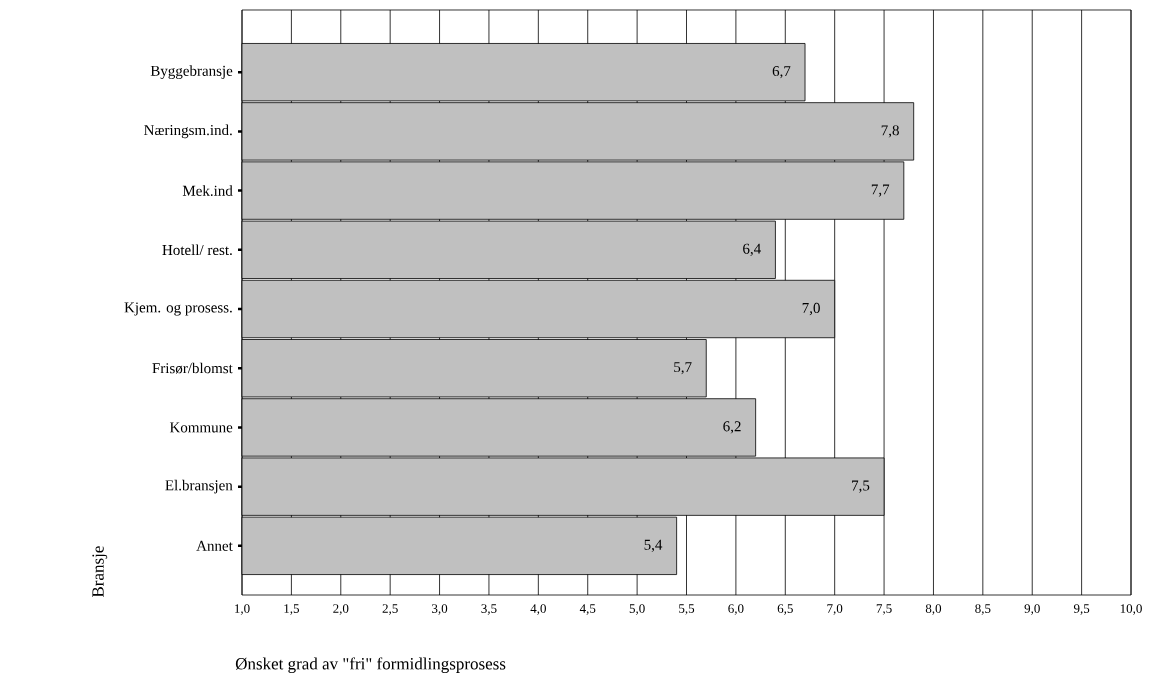 Image resolution: width=1151 pixels, height=681 pixels. Describe the element at coordinates (191, 72) in the screenshot. I see `y-tick-label: Byggebransje` at that location.